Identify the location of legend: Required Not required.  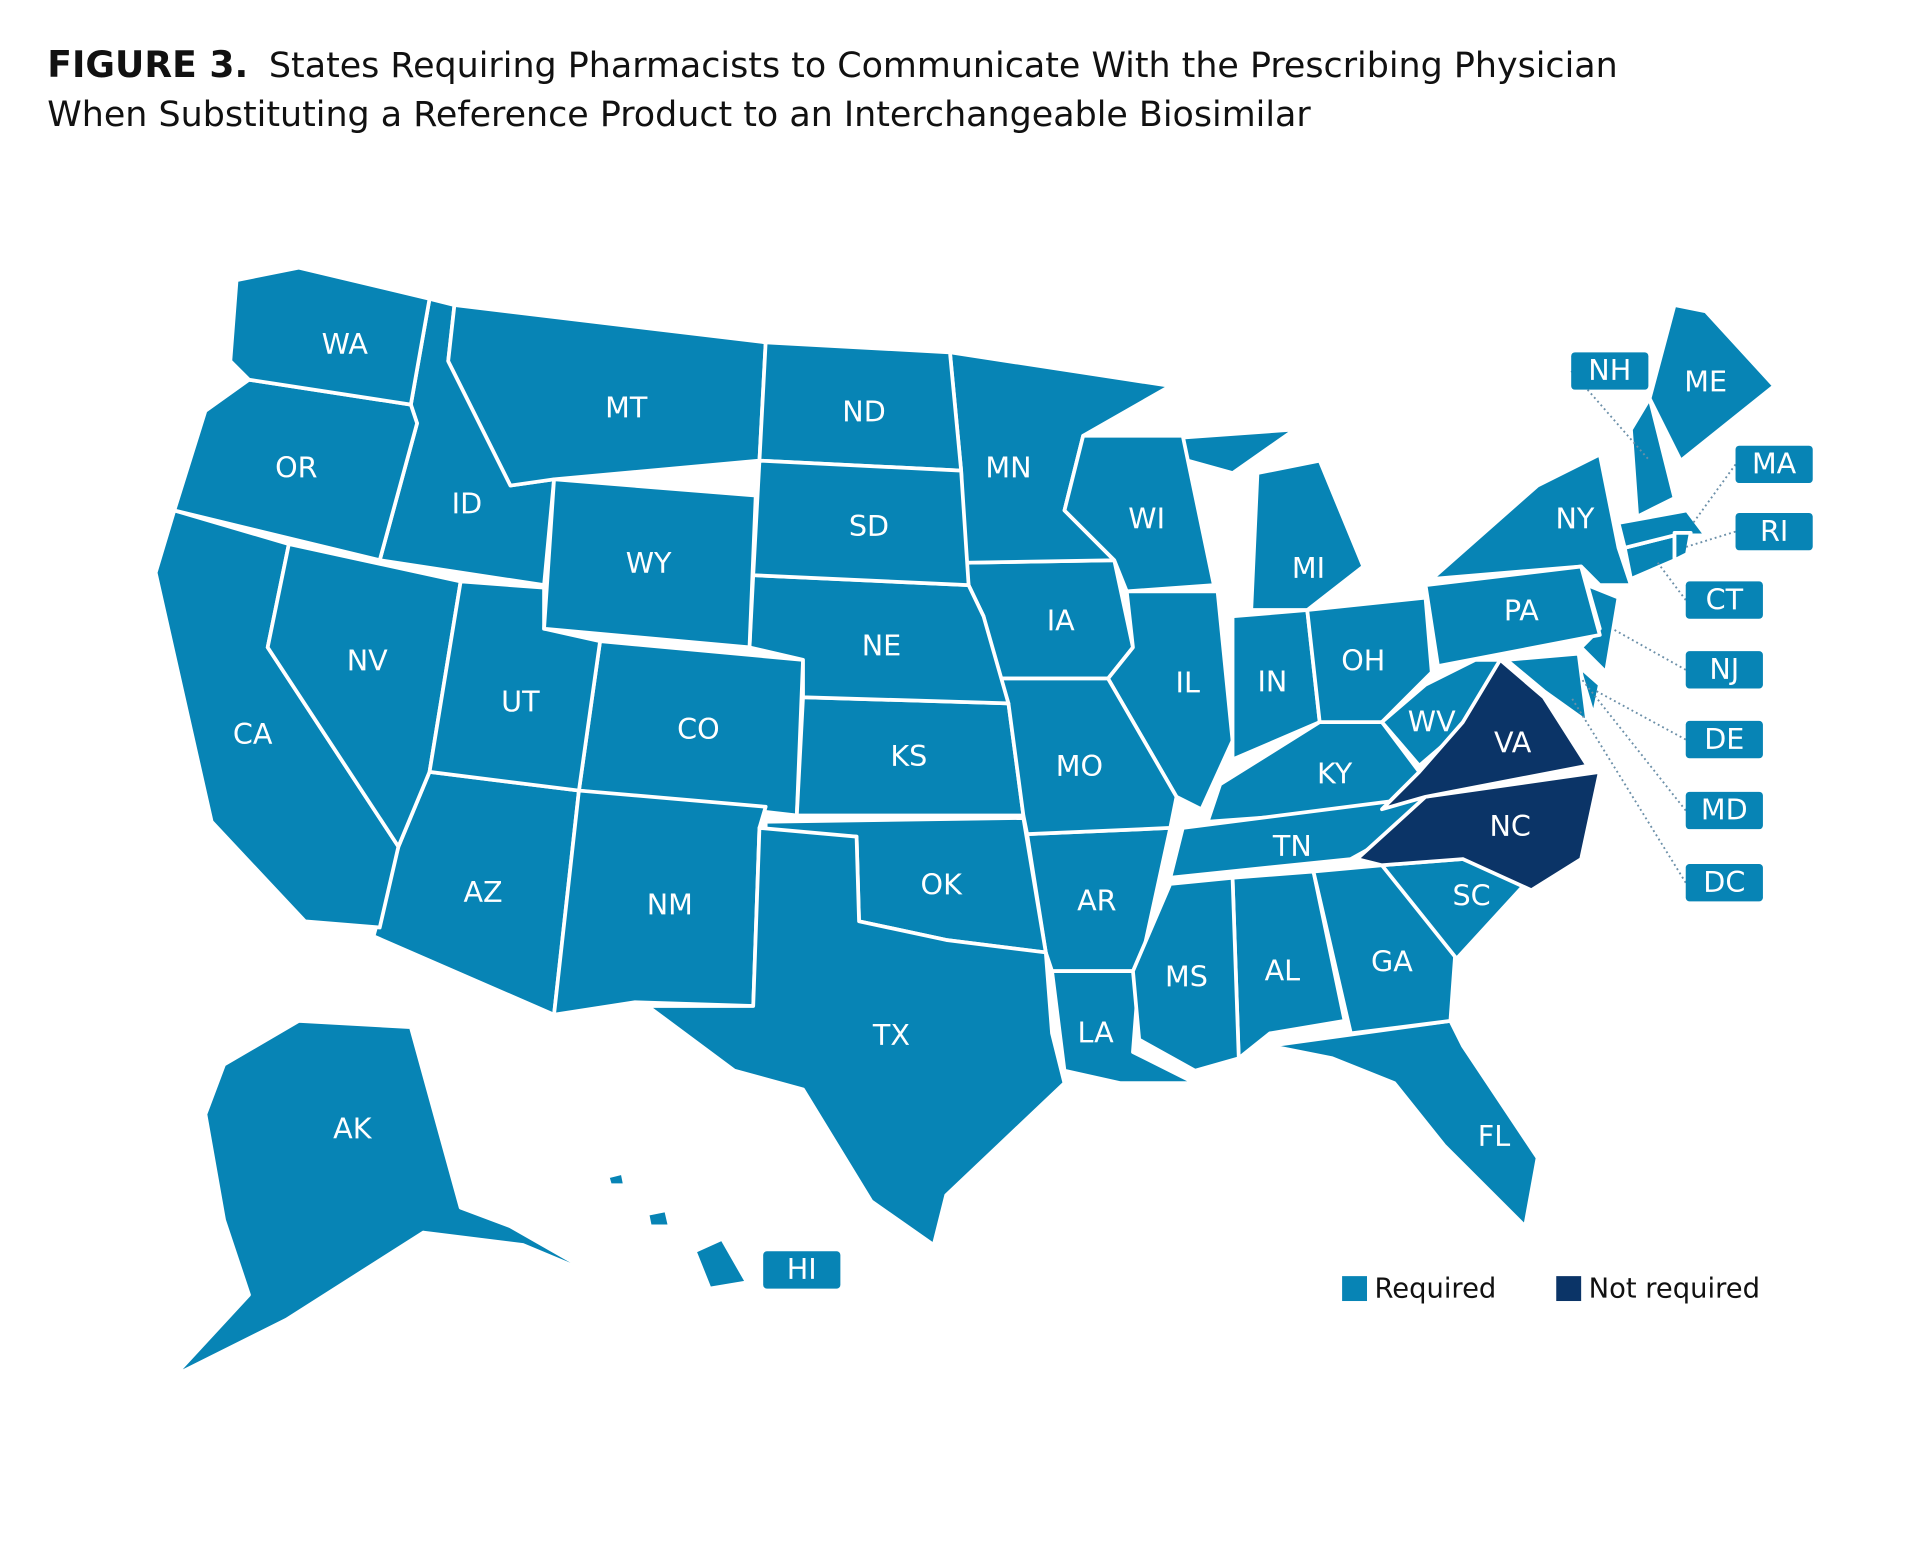
(1551, 1288).